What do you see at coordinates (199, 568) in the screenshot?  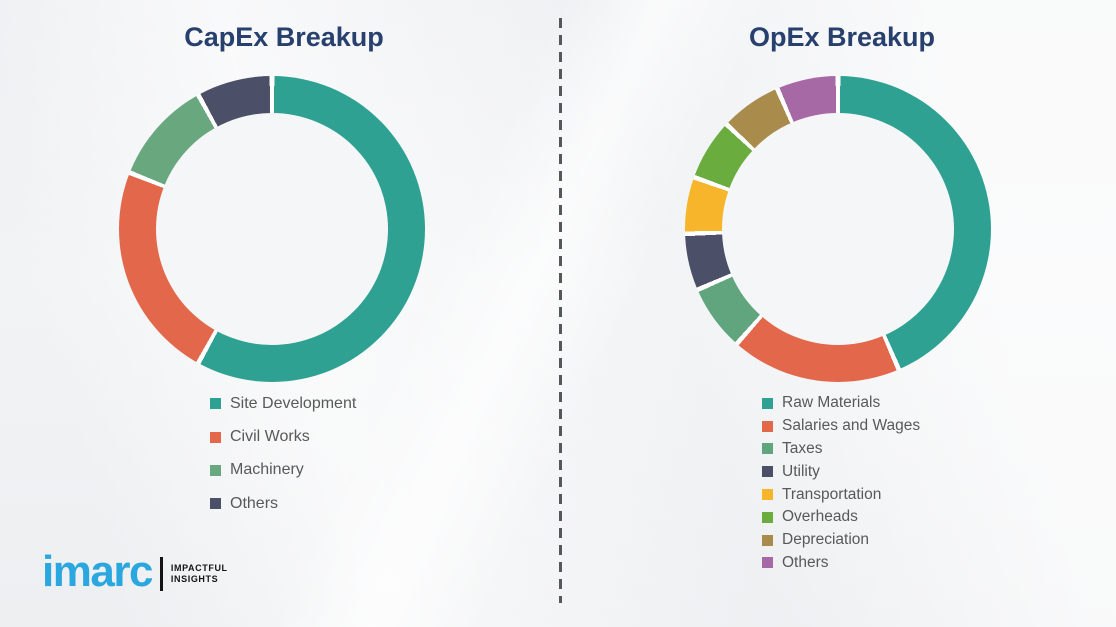 I see `imarc-tagline-line1: IMPACTFUL` at bounding box center [199, 568].